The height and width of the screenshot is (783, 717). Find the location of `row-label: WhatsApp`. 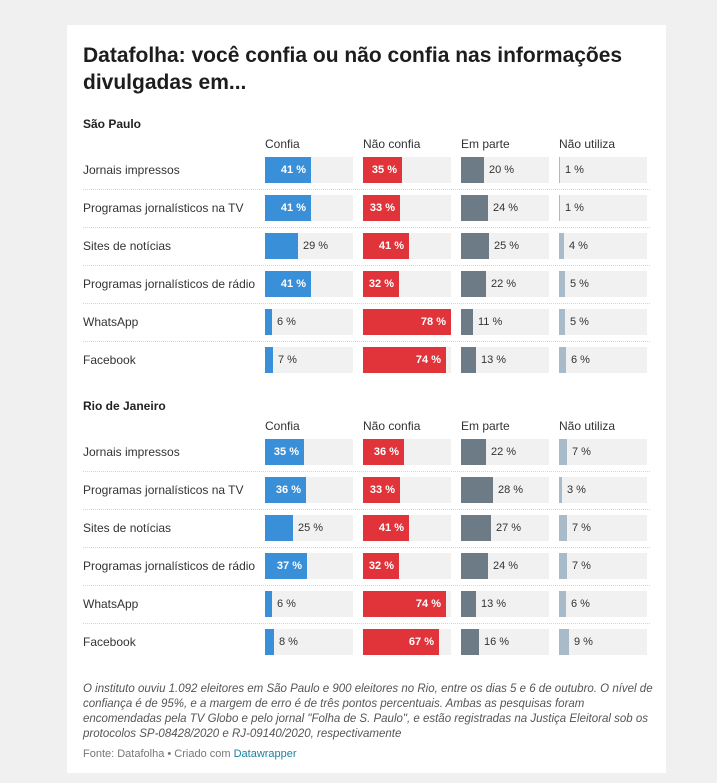

row-label: WhatsApp is located at coordinates (111, 604).